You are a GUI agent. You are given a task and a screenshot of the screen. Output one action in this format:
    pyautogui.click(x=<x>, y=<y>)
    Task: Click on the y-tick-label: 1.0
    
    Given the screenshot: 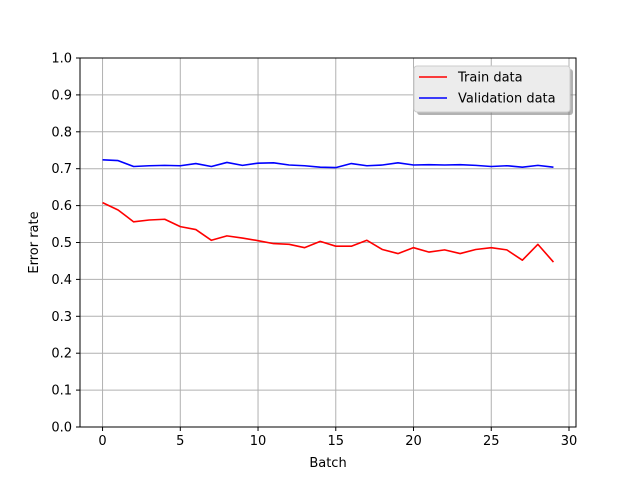 What is the action you would take?
    pyautogui.click(x=61, y=59)
    